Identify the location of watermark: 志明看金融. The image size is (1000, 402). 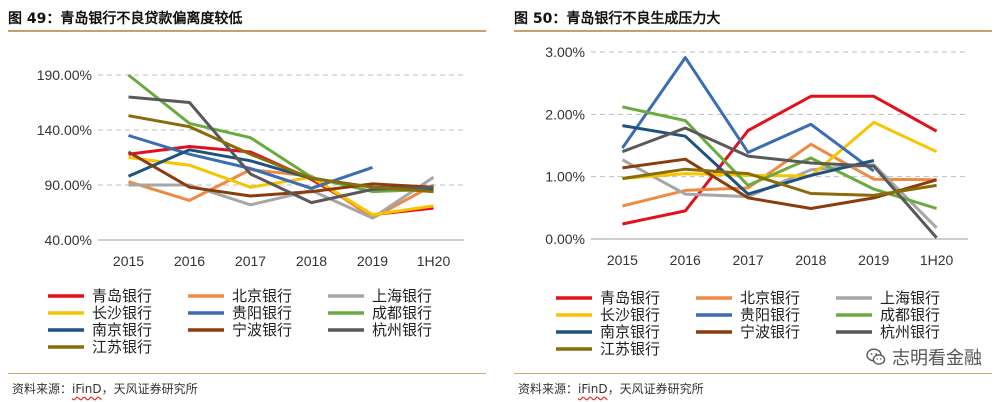
(924, 357).